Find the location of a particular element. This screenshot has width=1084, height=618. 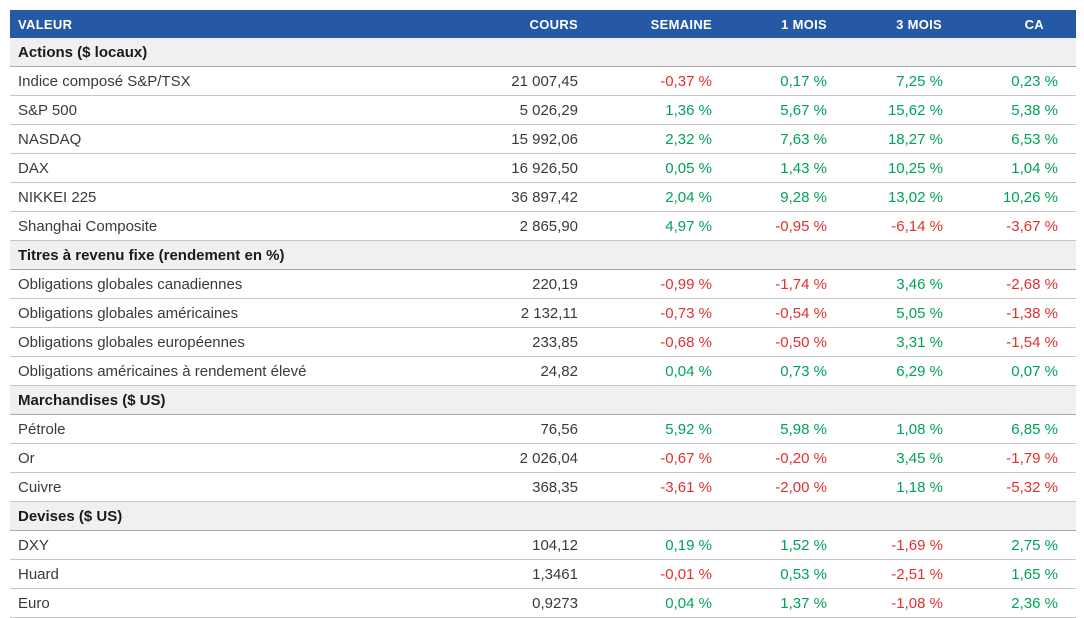

pct-mois3-cell: 3,31 % is located at coordinates (894, 342).